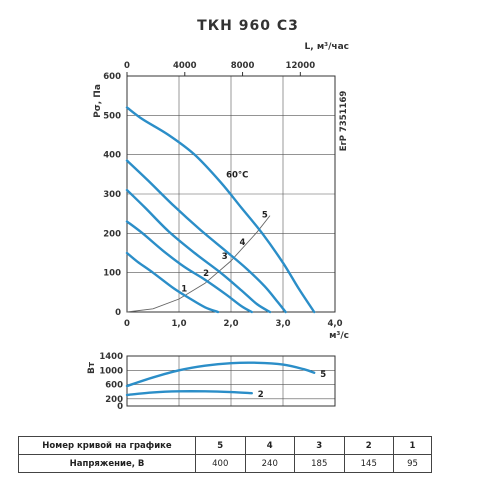  Describe the element at coordinates (242, 243) in the screenshot. I see `curve-label-4: 4` at that location.